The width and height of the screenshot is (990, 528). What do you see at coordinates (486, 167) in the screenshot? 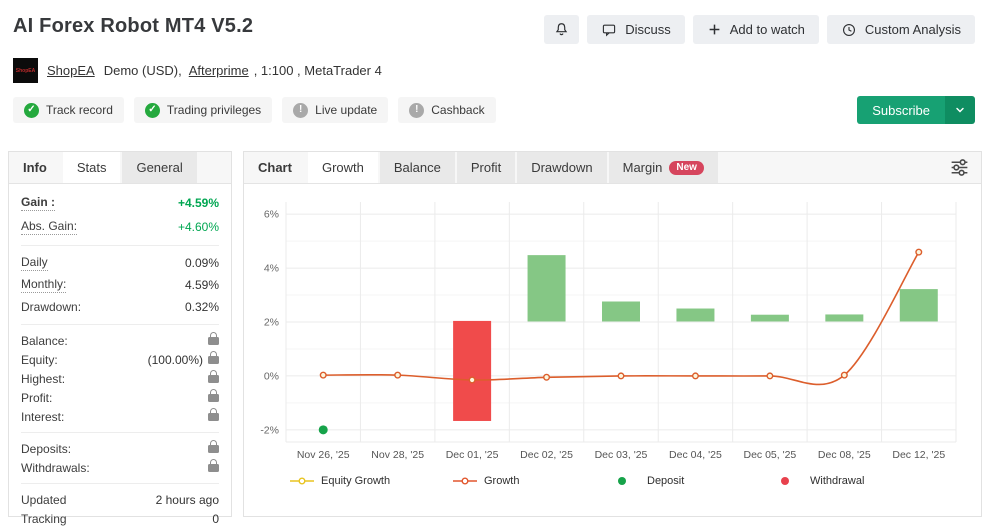
I see `chart-tab-profit: Profit` at bounding box center [486, 167].